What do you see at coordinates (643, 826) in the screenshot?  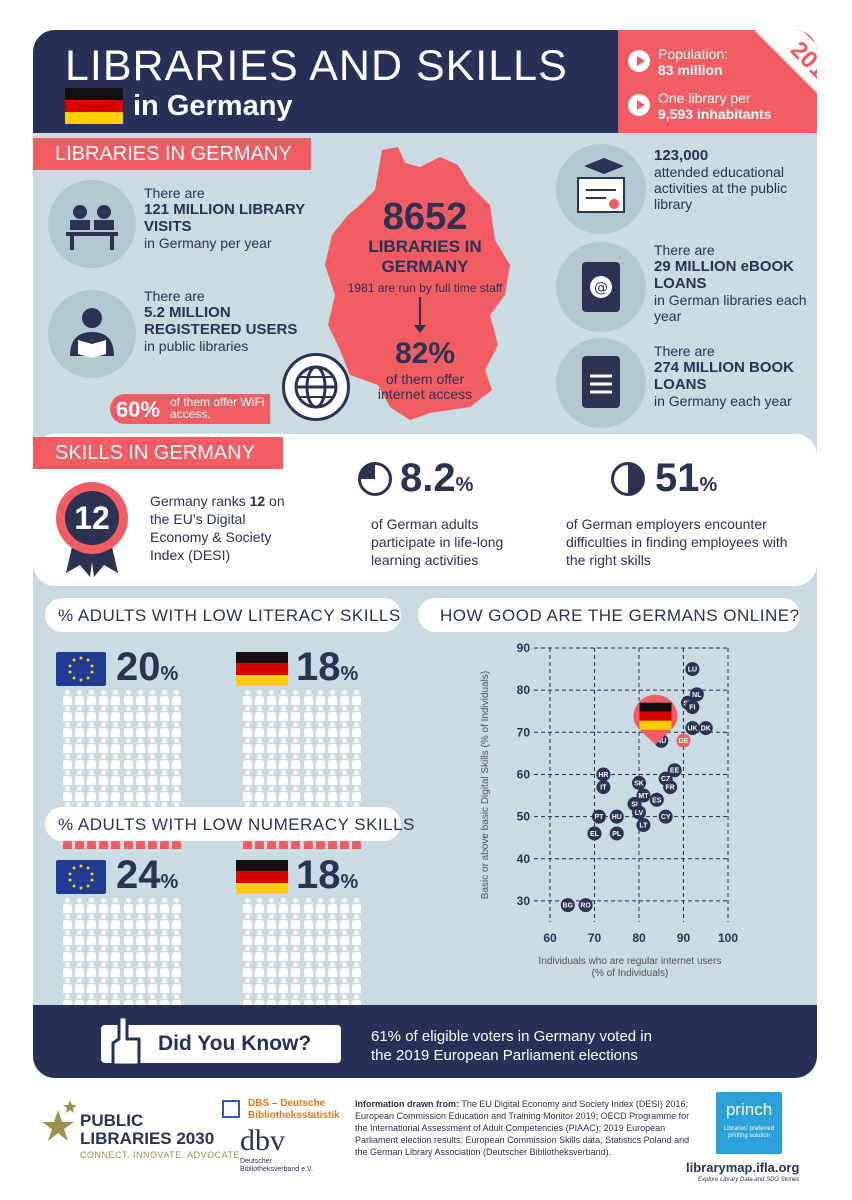 I see `point-label: LT` at bounding box center [643, 826].